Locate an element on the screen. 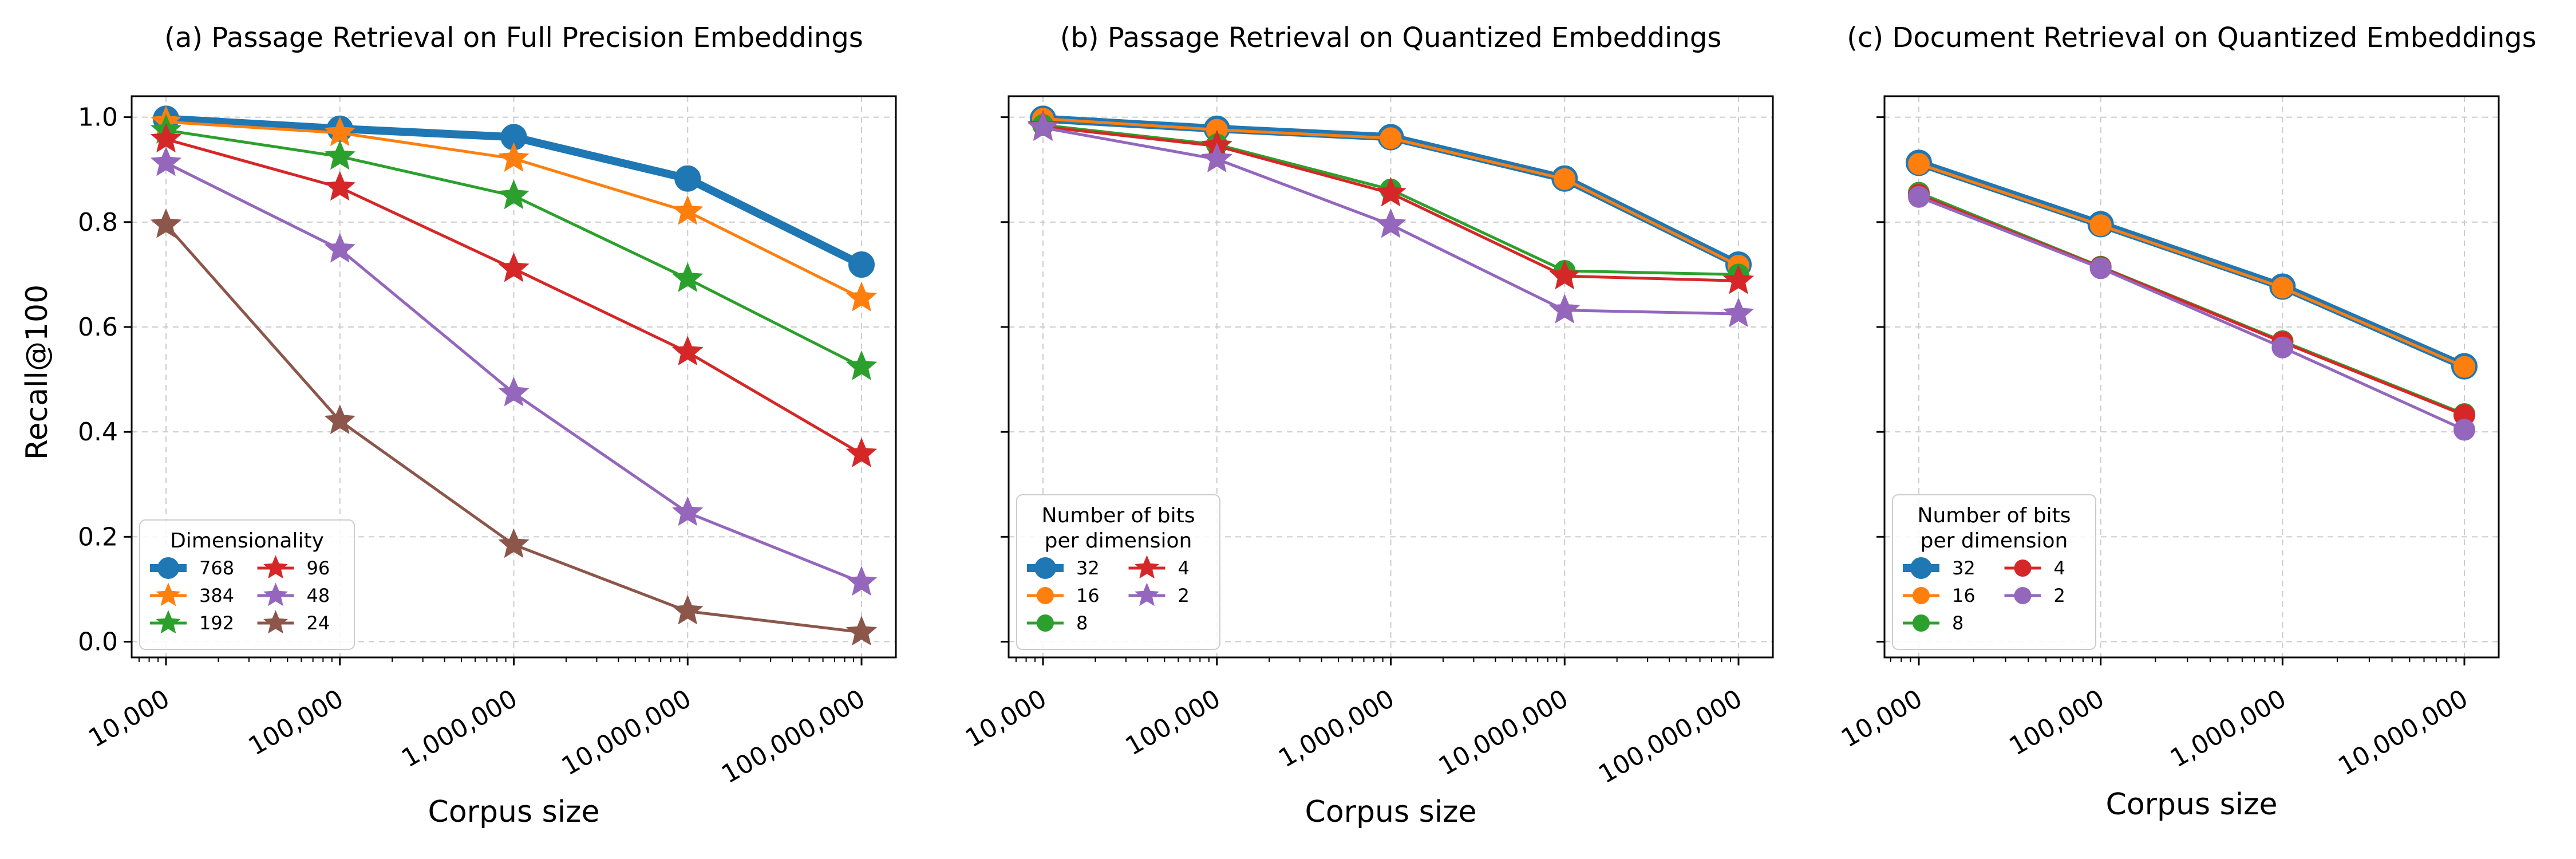 This screenshot has height=859, width=2576. y-tick-label: 1.0 is located at coordinates (98, 117).